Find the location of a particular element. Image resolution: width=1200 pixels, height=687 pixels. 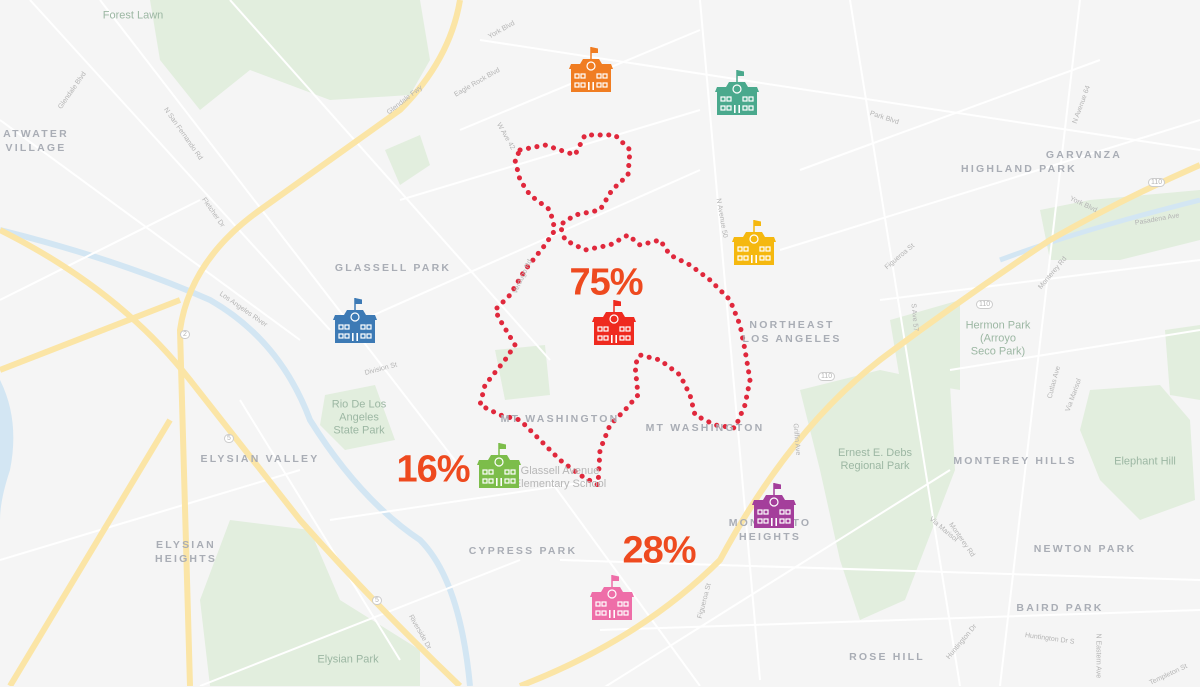

poi-elephant-hill: Elephant Hill is located at coordinates (1145, 461).